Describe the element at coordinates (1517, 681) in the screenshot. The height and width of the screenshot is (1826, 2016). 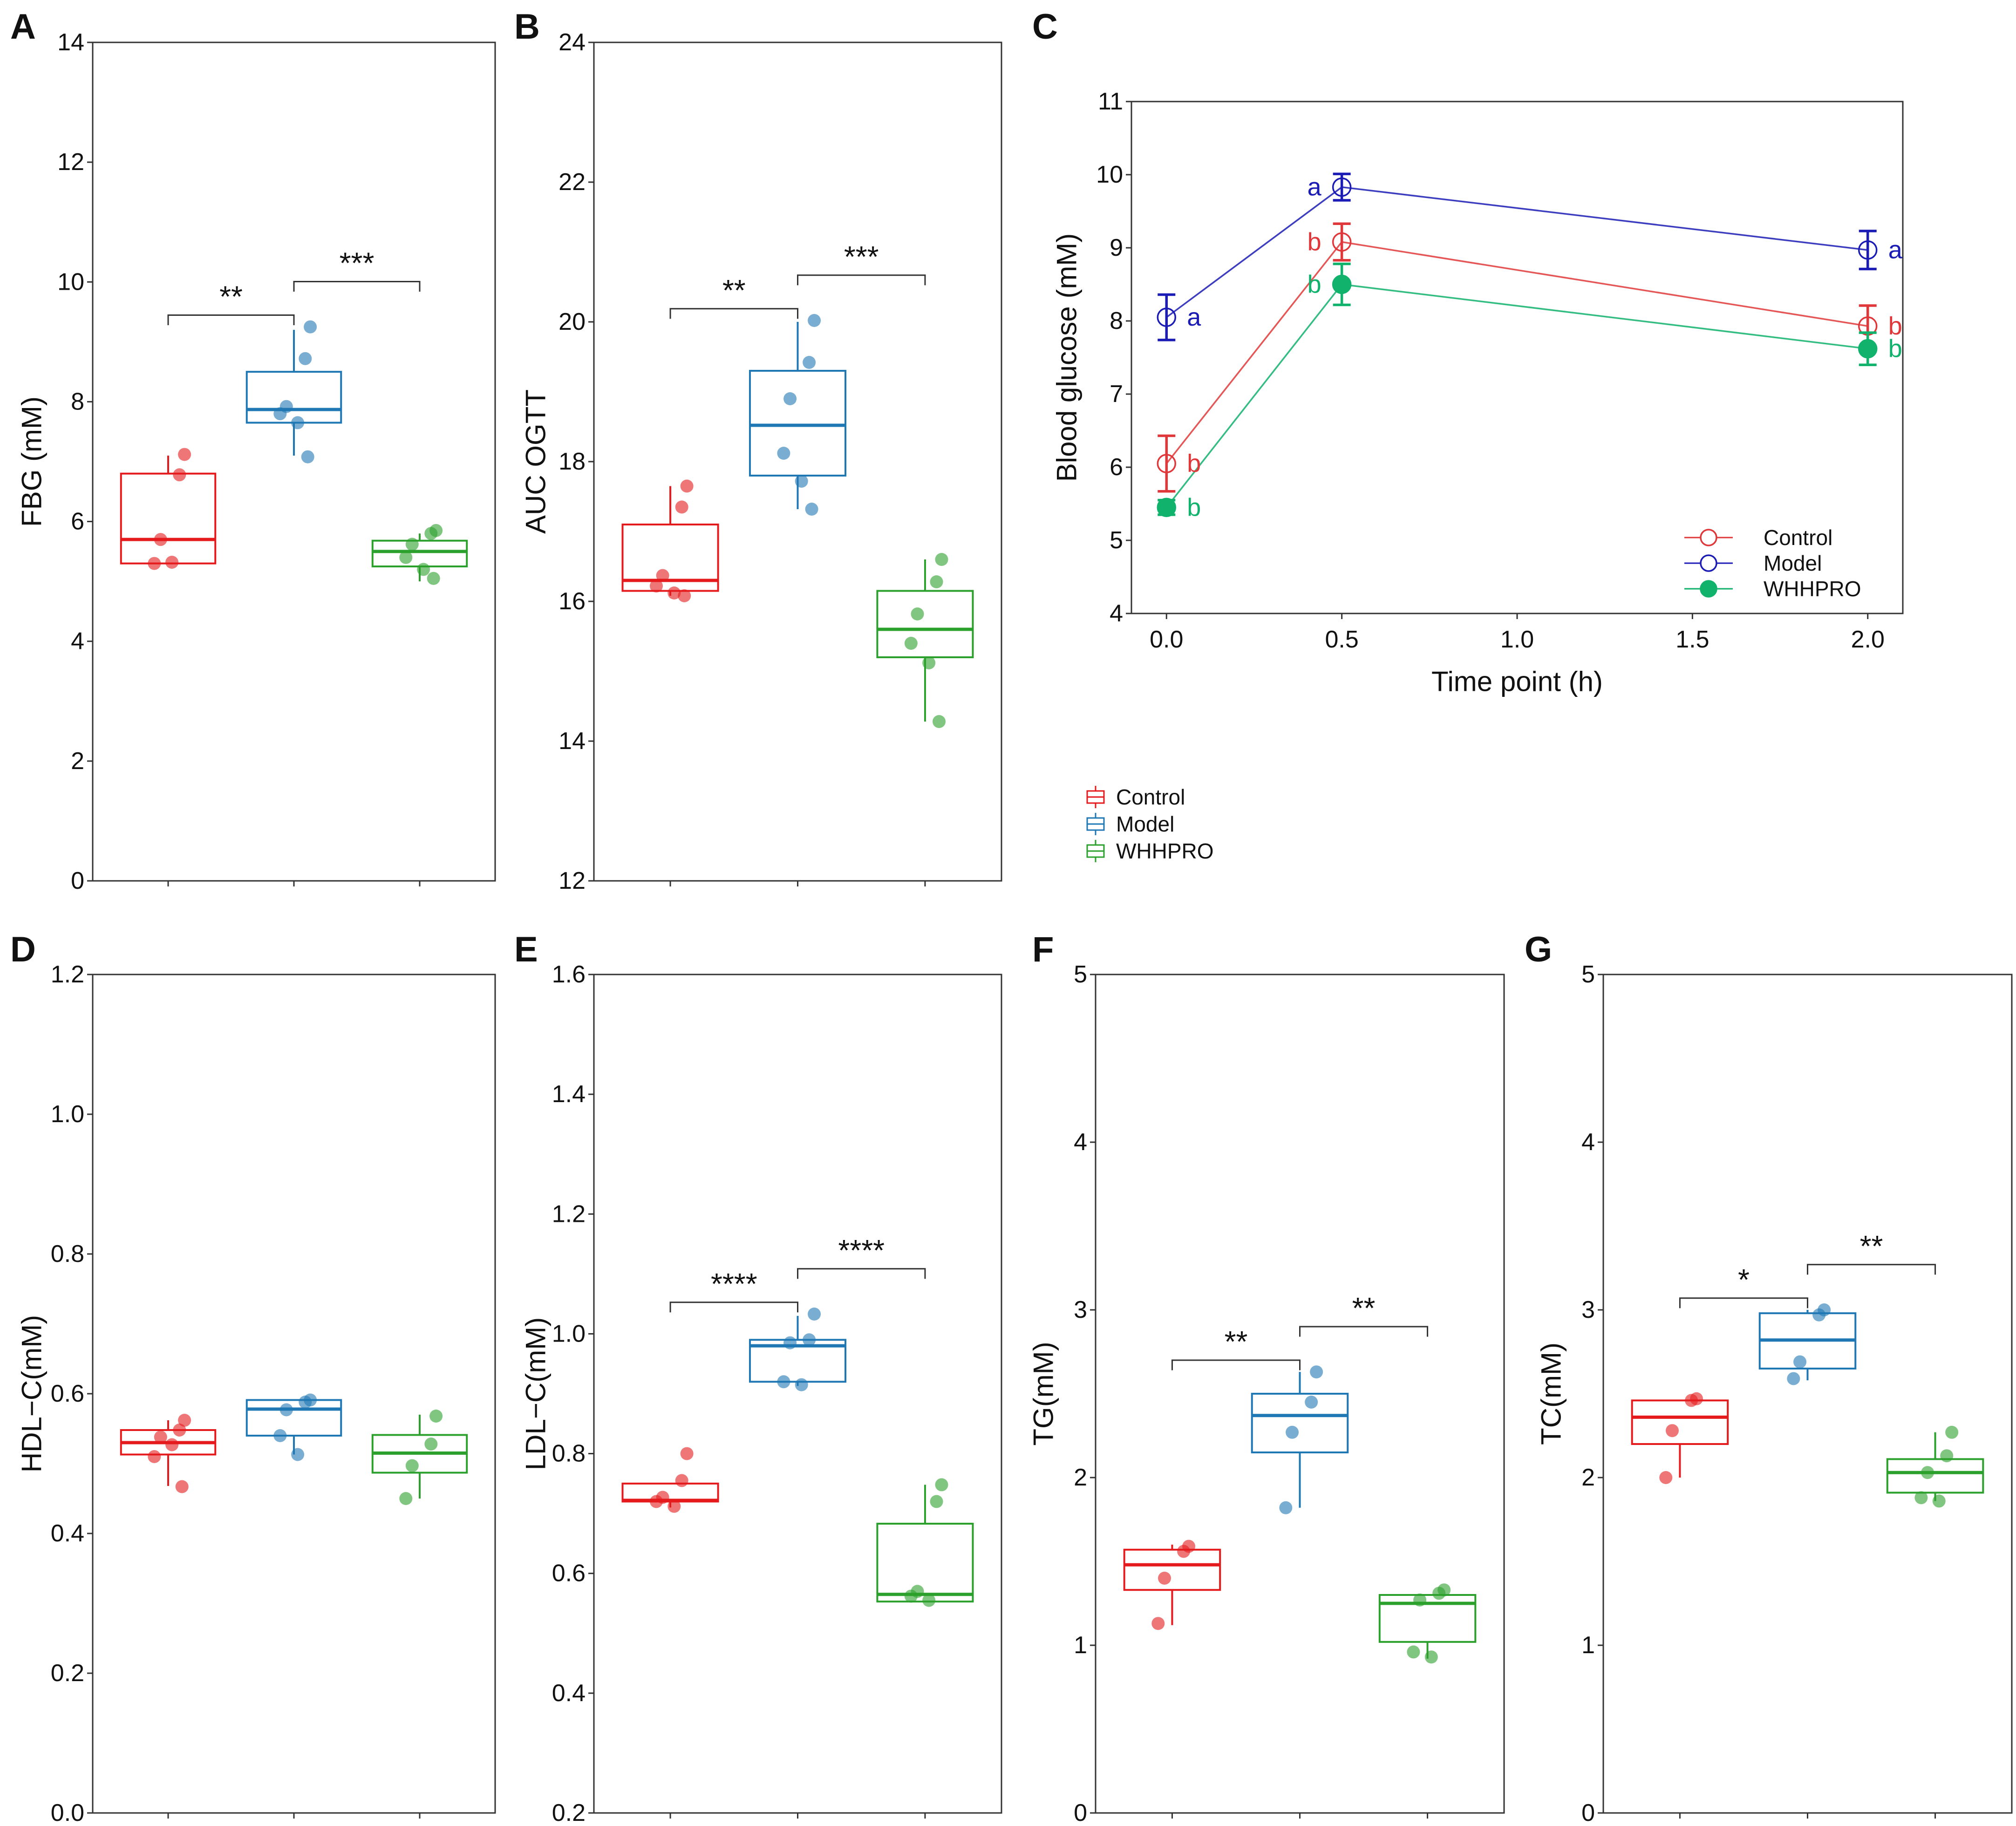
I see `x-axis-title: Time point (h)` at that location.